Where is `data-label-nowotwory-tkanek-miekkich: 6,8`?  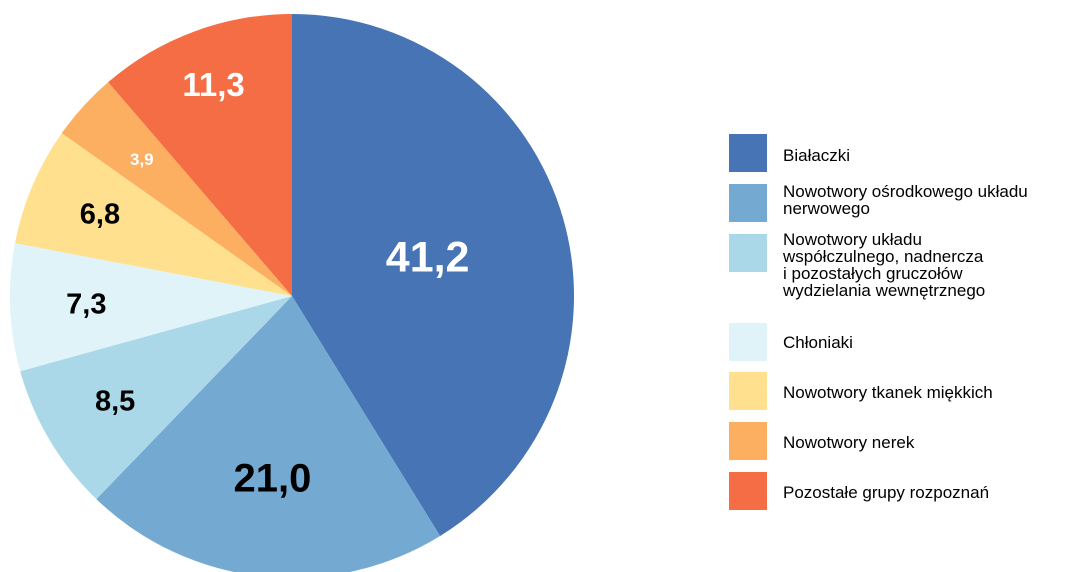
data-label-nowotwory-tkanek-miekkich: 6,8 is located at coordinates (100, 214).